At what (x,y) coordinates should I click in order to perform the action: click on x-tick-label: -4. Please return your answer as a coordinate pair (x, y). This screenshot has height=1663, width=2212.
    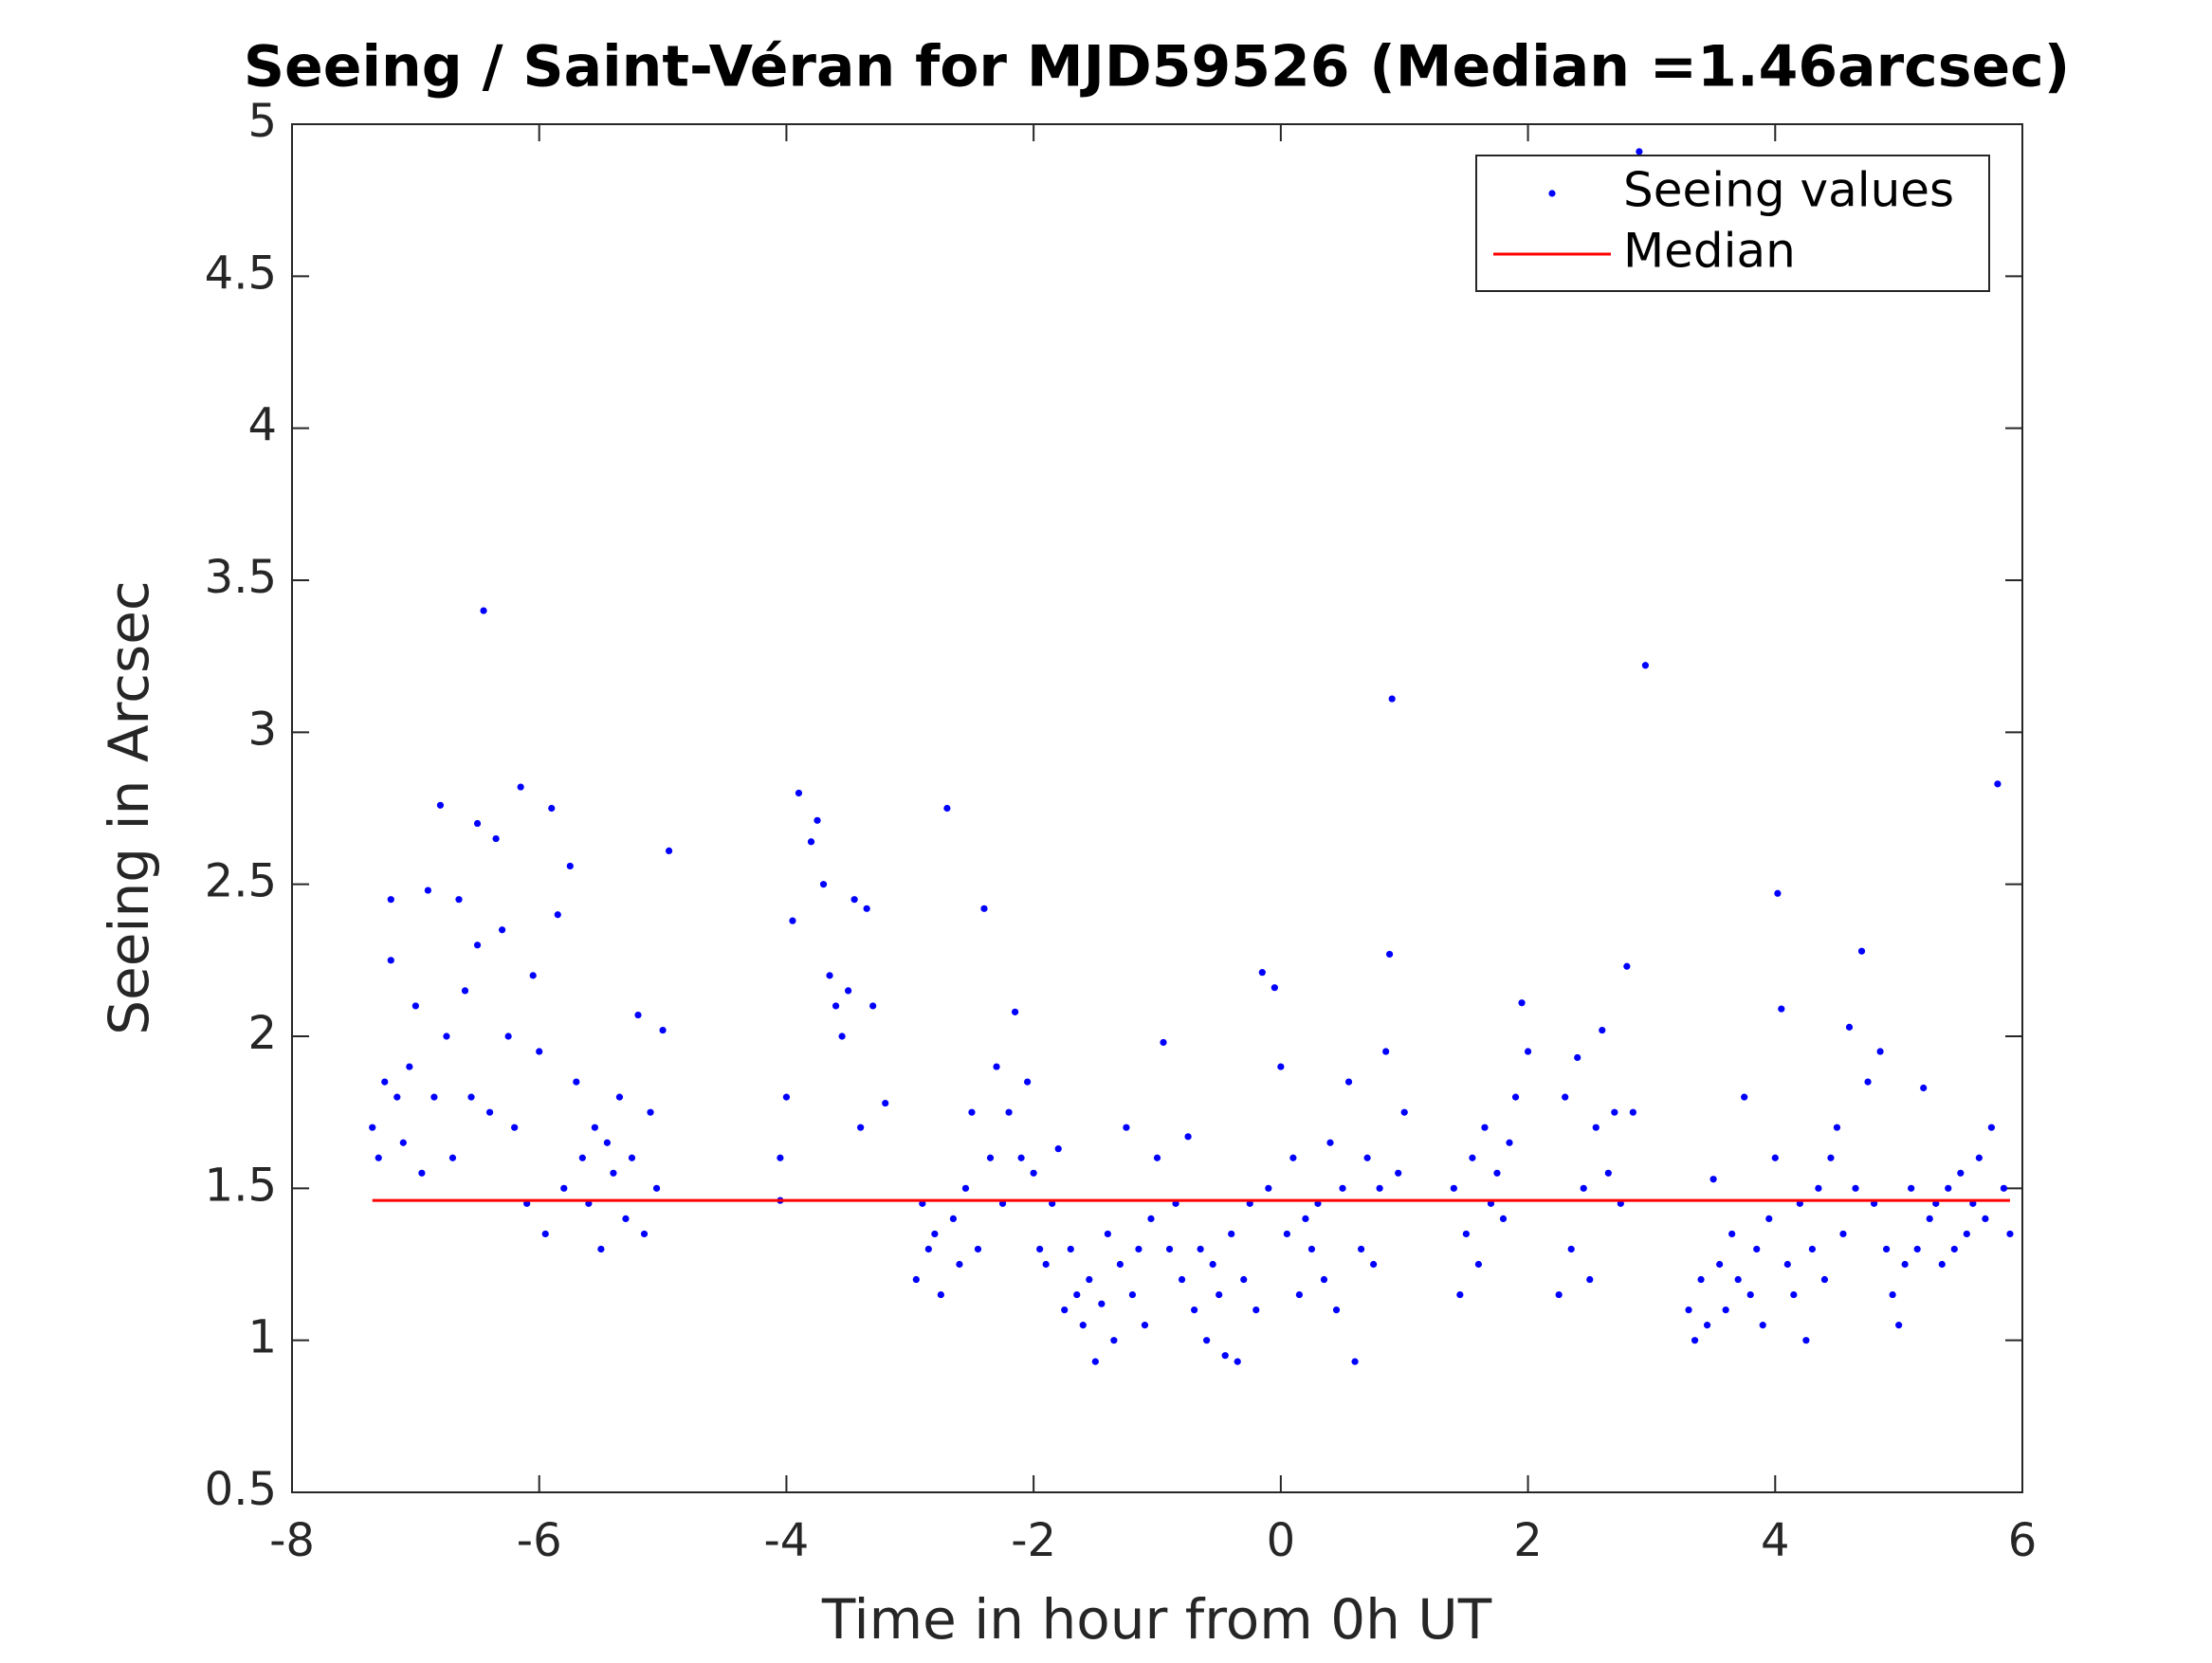
    Looking at the image, I should click on (786, 1540).